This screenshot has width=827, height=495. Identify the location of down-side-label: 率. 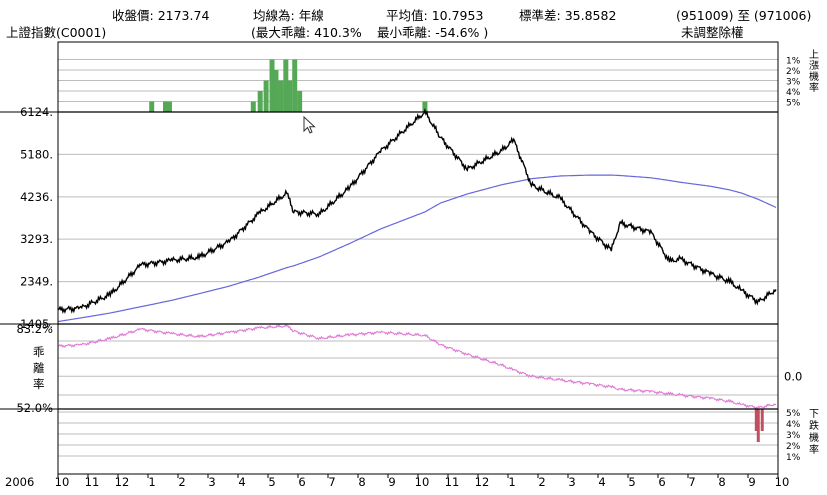
(814, 449).